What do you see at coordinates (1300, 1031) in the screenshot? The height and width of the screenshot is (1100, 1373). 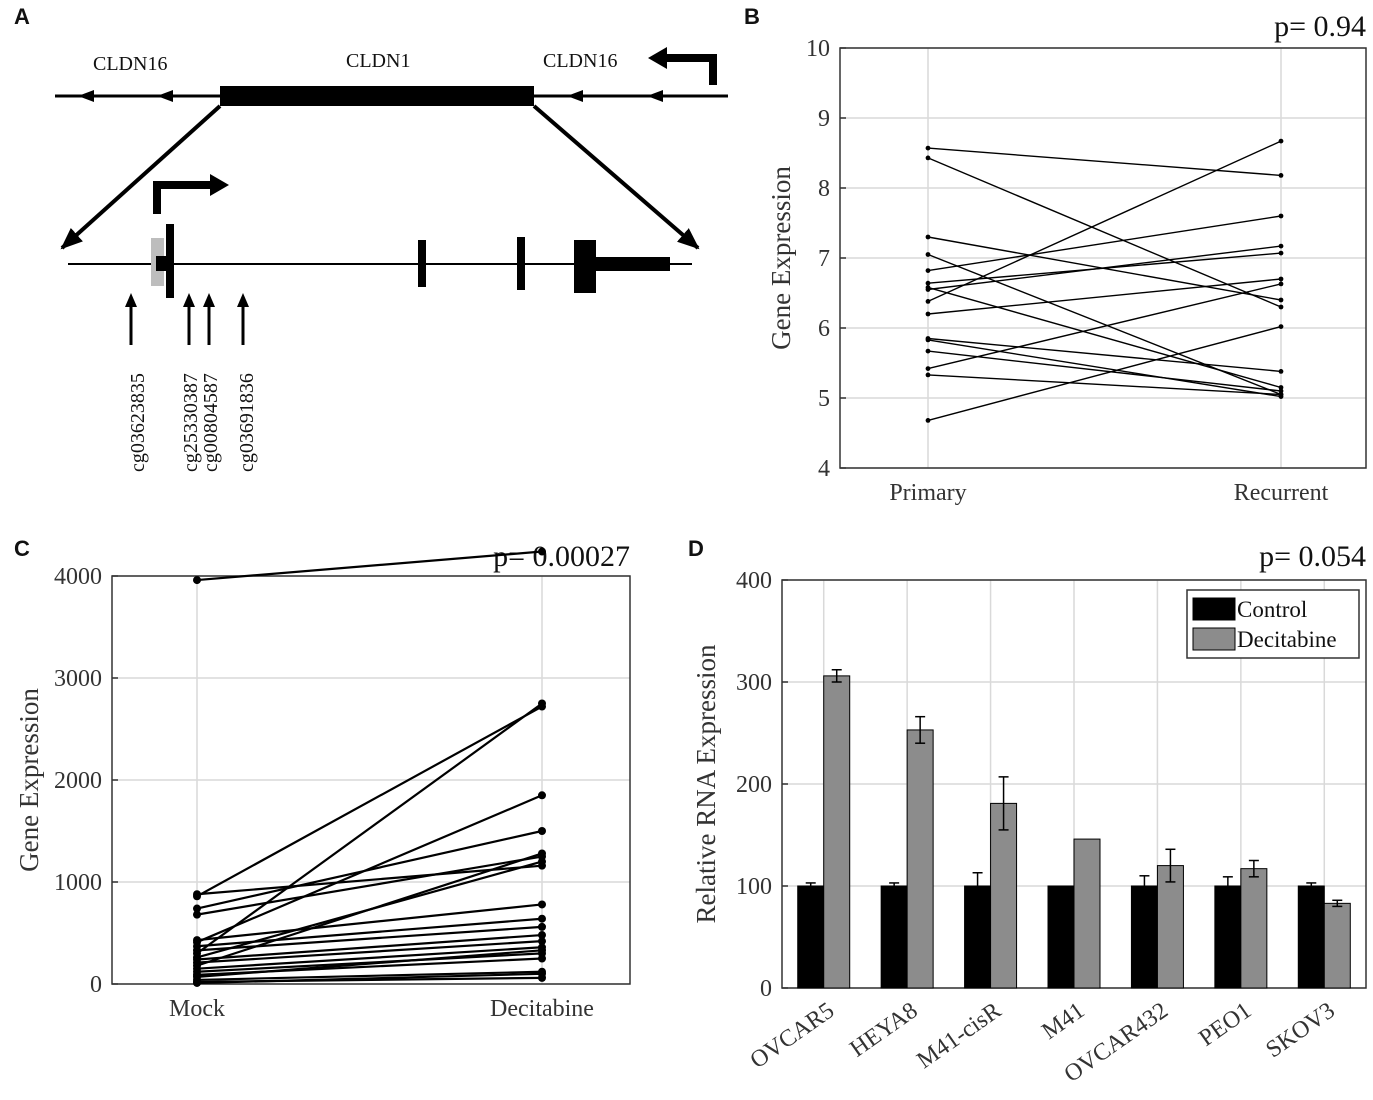 I see `x-tick-label: SKOV3` at bounding box center [1300, 1031].